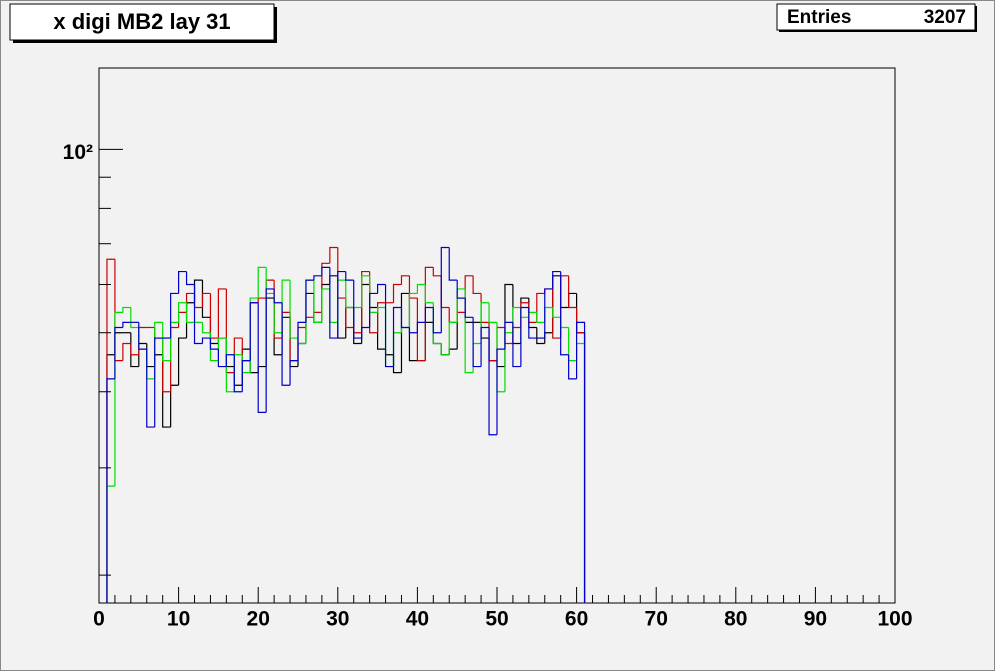  Describe the element at coordinates (496, 619) in the screenshot. I see `x-tick-label: 50` at that location.